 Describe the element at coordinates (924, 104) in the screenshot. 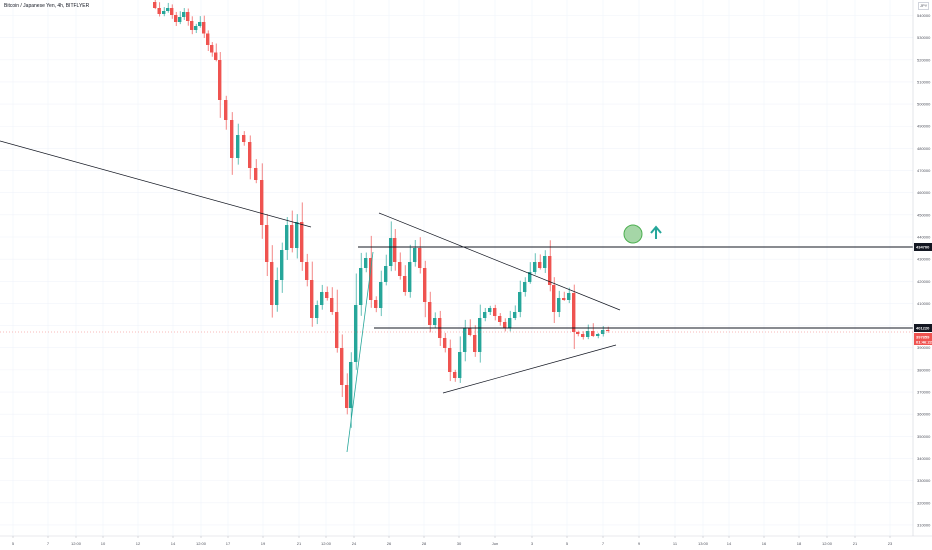

I see `price-tick-label: 500000` at that location.